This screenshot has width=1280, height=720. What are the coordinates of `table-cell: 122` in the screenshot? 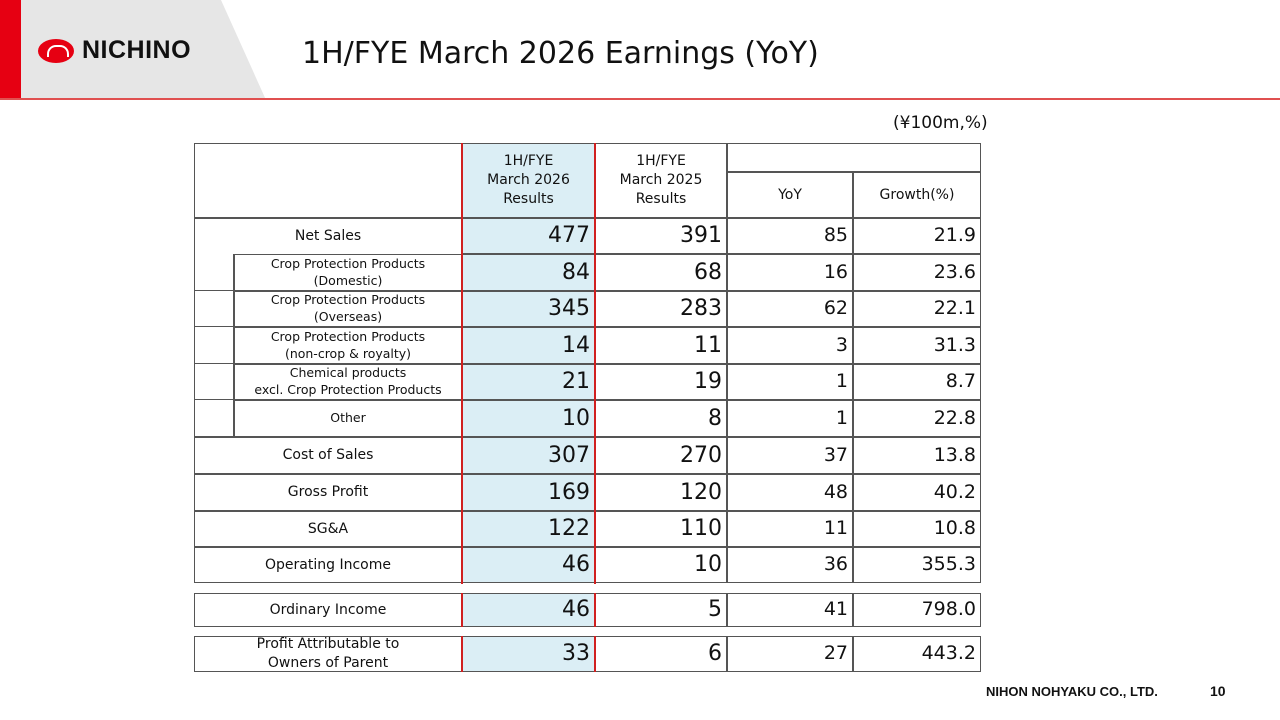 It's located at (528, 529).